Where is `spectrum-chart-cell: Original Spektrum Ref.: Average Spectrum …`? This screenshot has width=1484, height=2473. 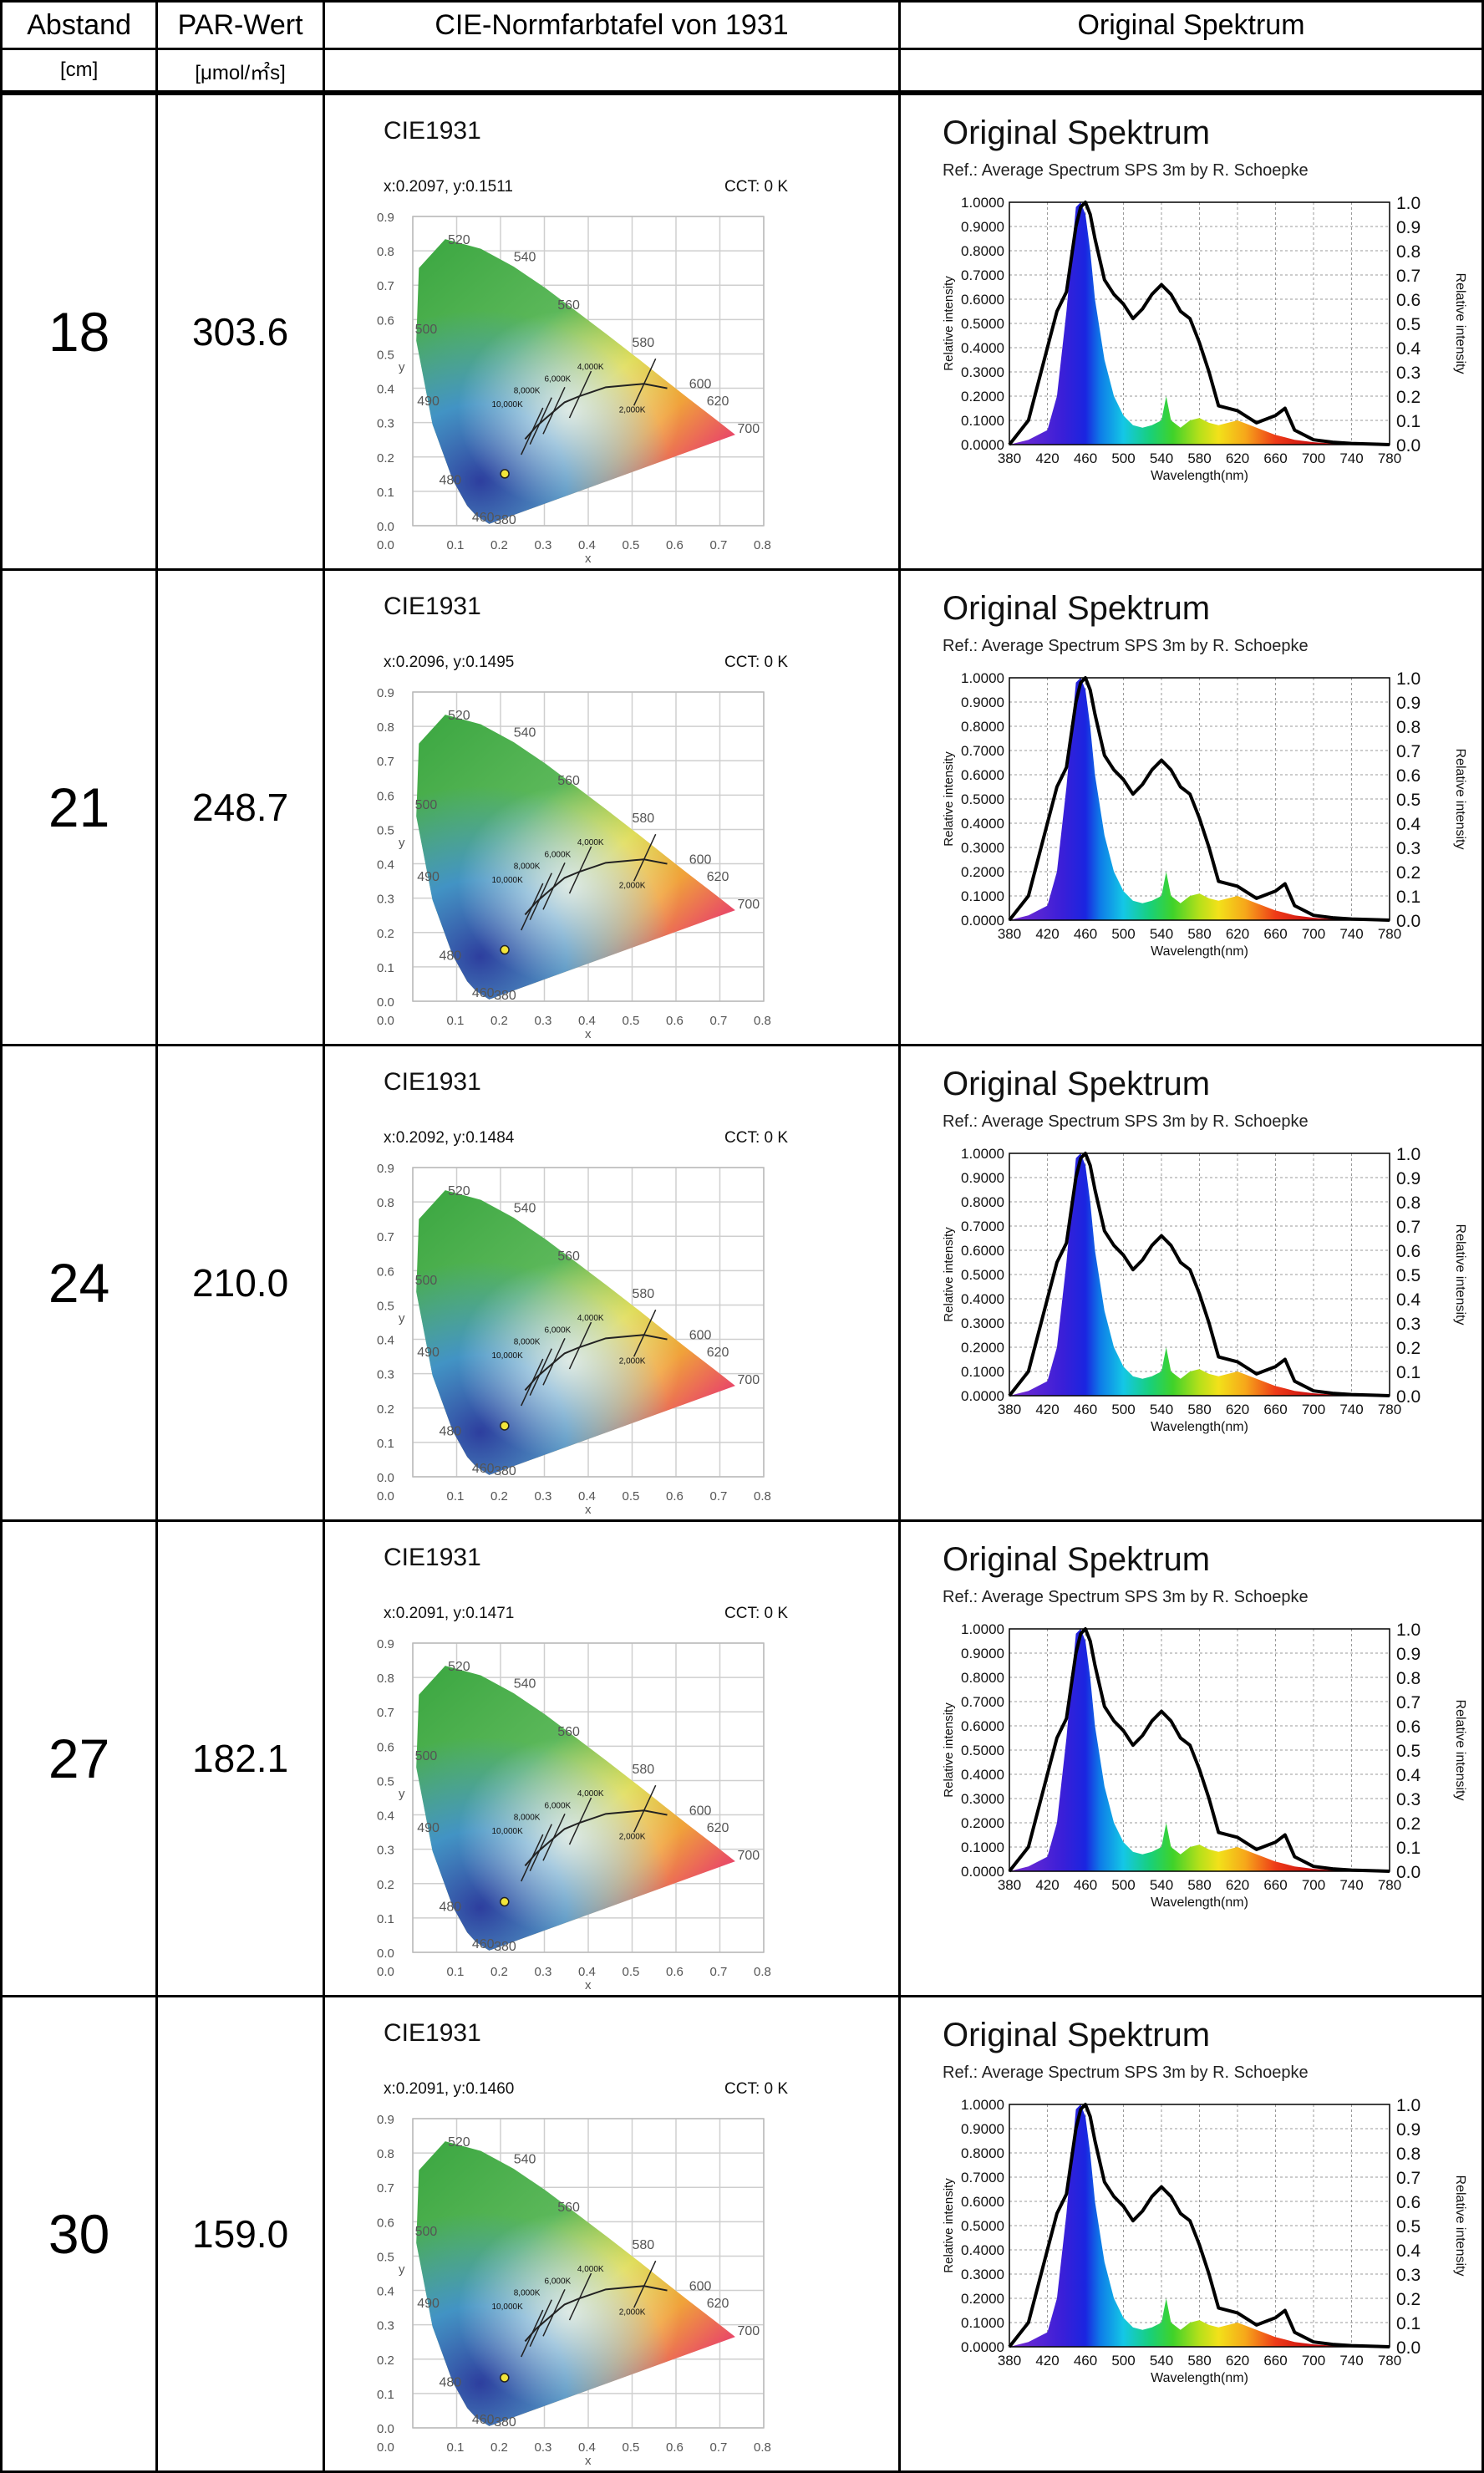 spectrum-chart-cell: Original Spektrum Ref.: Average Spectrum … is located at coordinates (1190, 1283).